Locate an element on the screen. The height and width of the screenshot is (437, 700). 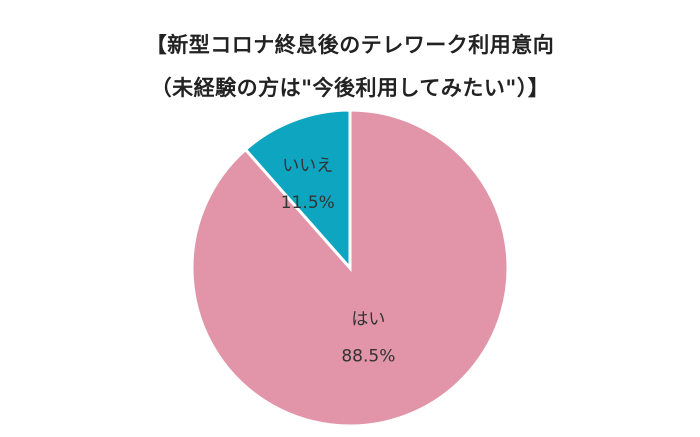
slice-value-label-0: 88.5% is located at coordinates (368, 357).